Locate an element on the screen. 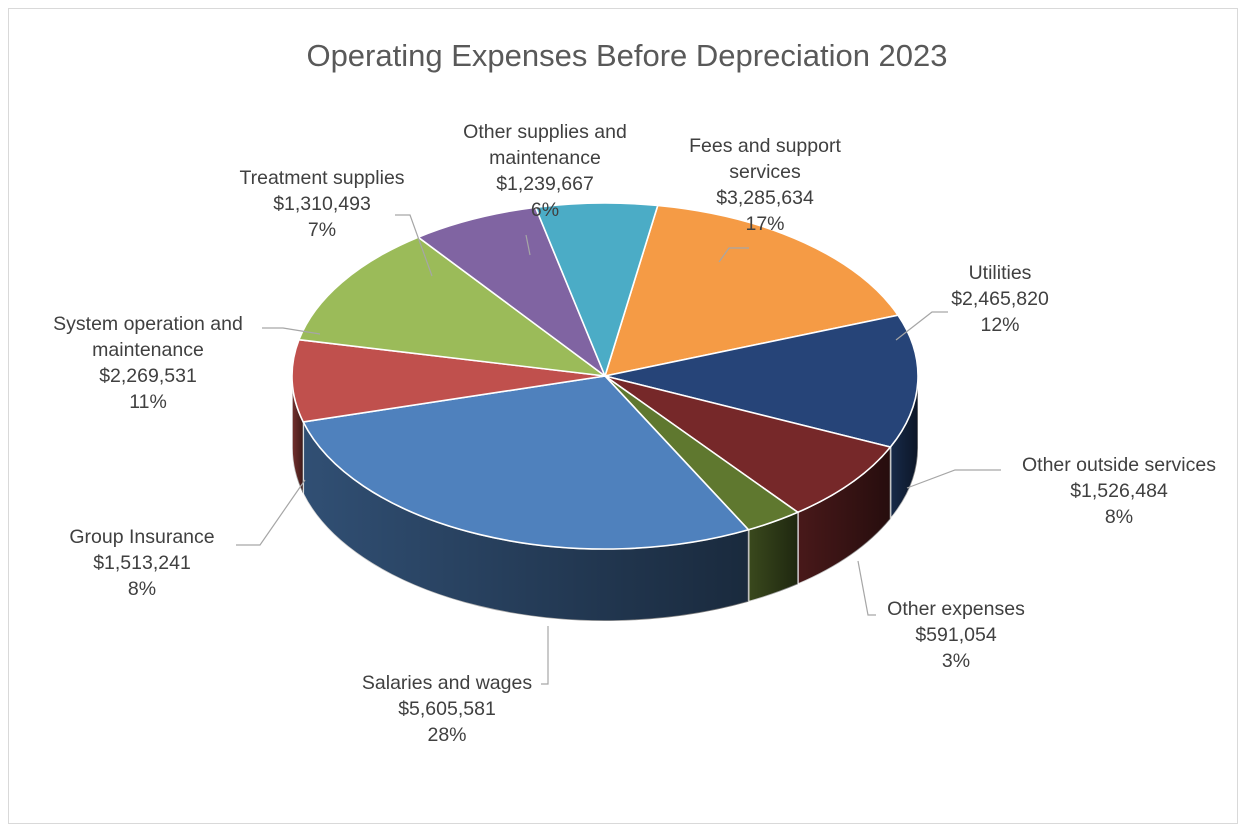 The height and width of the screenshot is (827, 1241). data-label-fees-category-line: services is located at coordinates (765, 172).